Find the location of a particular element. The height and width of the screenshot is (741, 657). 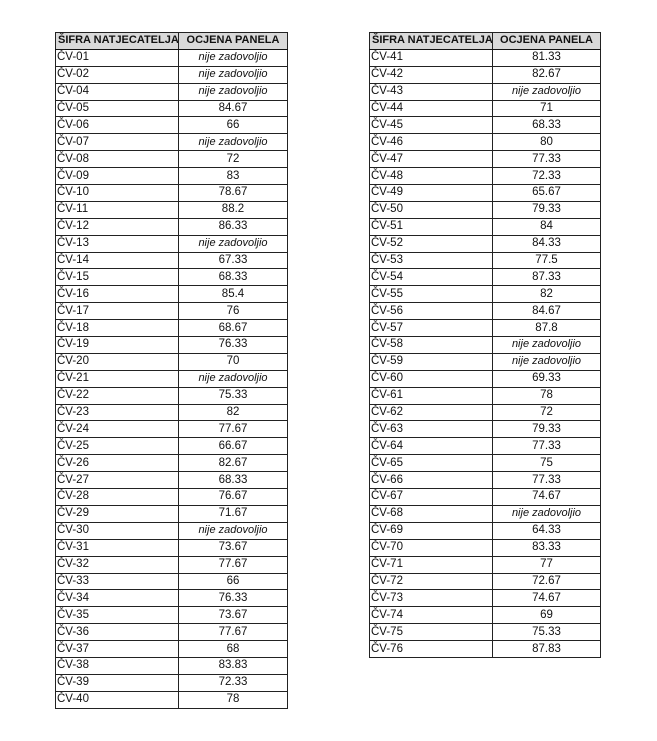

table-row: ČV-11 88.2 is located at coordinates (171, 209).